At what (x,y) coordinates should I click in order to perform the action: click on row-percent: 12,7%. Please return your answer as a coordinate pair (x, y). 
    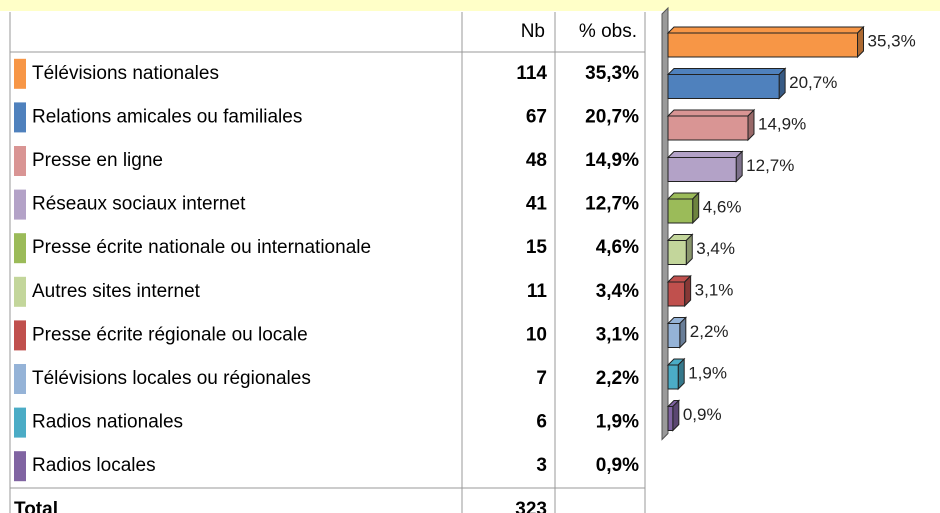
    Looking at the image, I should click on (612, 204).